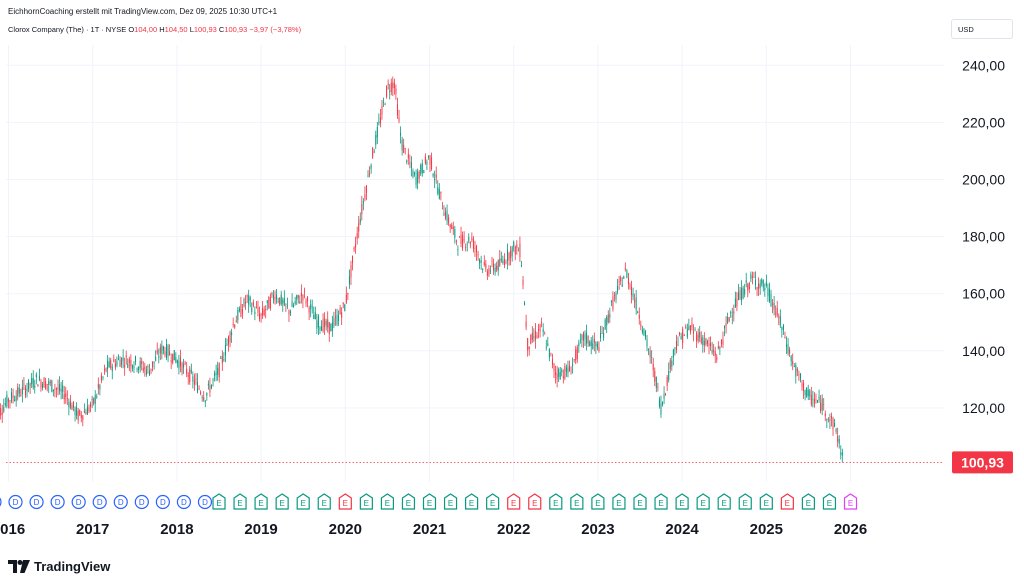 Image resolution: width=1024 pixels, height=585 pixels. What do you see at coordinates (983, 237) in the screenshot?
I see `price-tick-label: 180,00` at bounding box center [983, 237].